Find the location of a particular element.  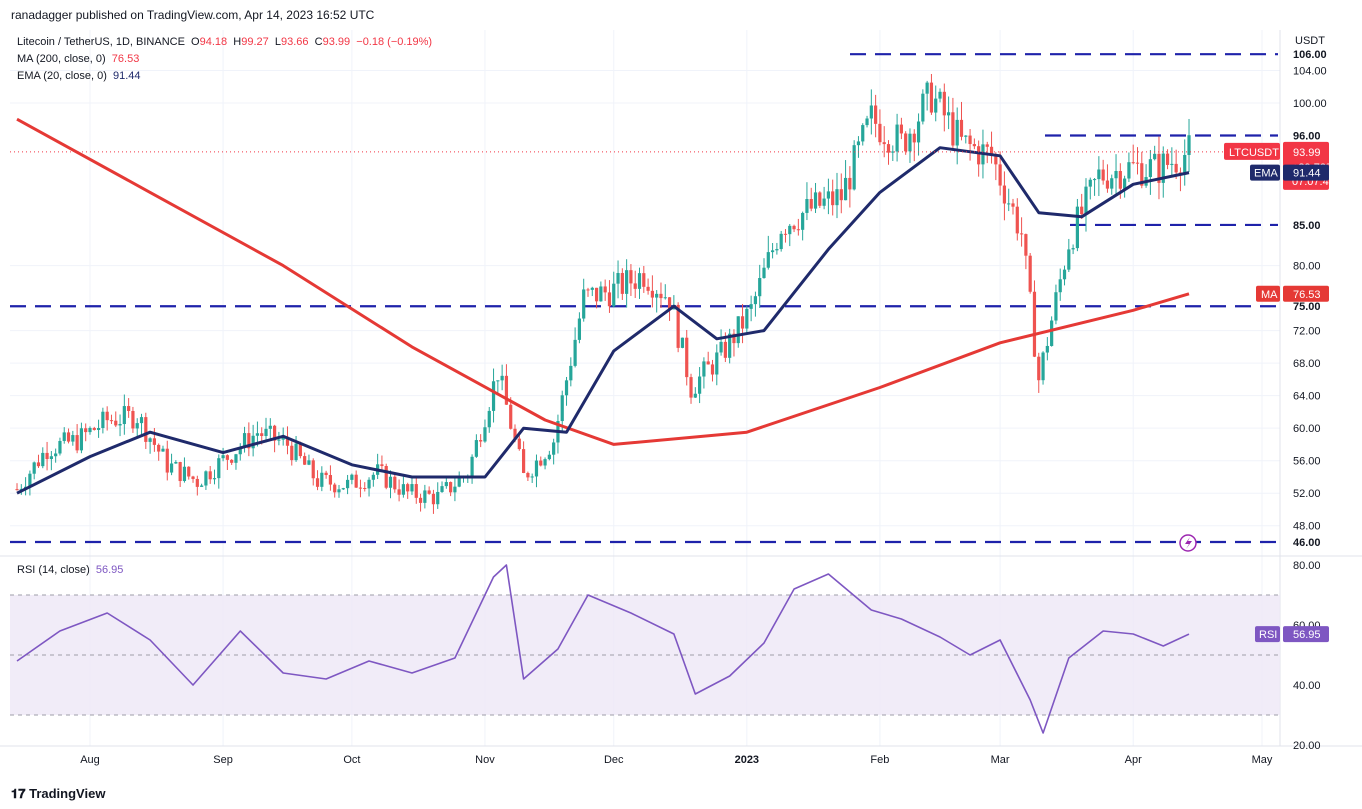

price-tick-label: 60.00 is located at coordinates (1307, 429).